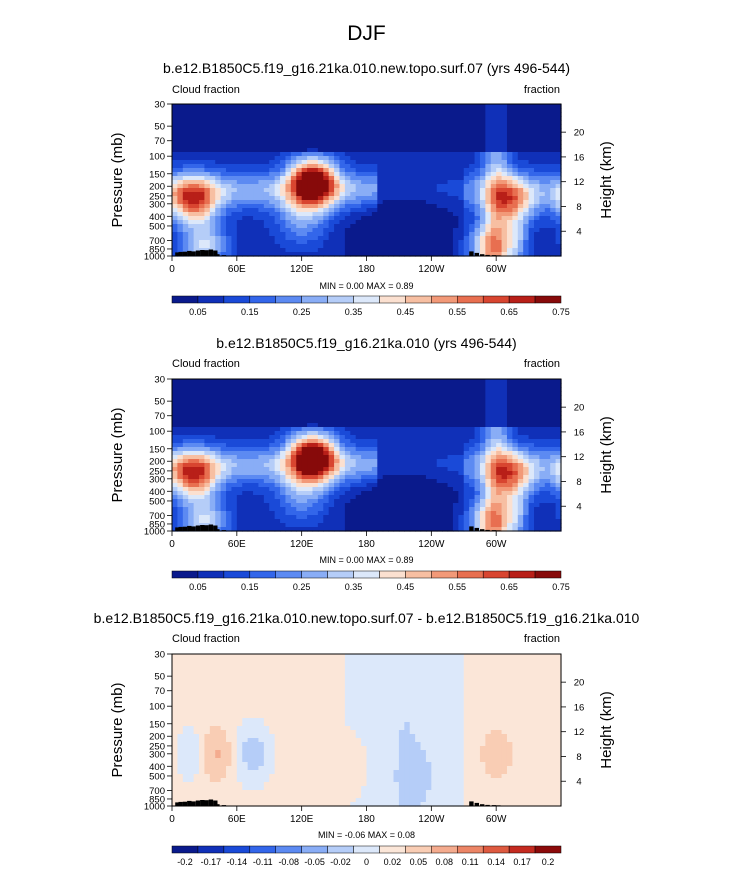 The width and height of the screenshot is (733, 871). What do you see at coordinates (579, 133) in the screenshot?
I see `height-tick-label: 20` at bounding box center [579, 133].